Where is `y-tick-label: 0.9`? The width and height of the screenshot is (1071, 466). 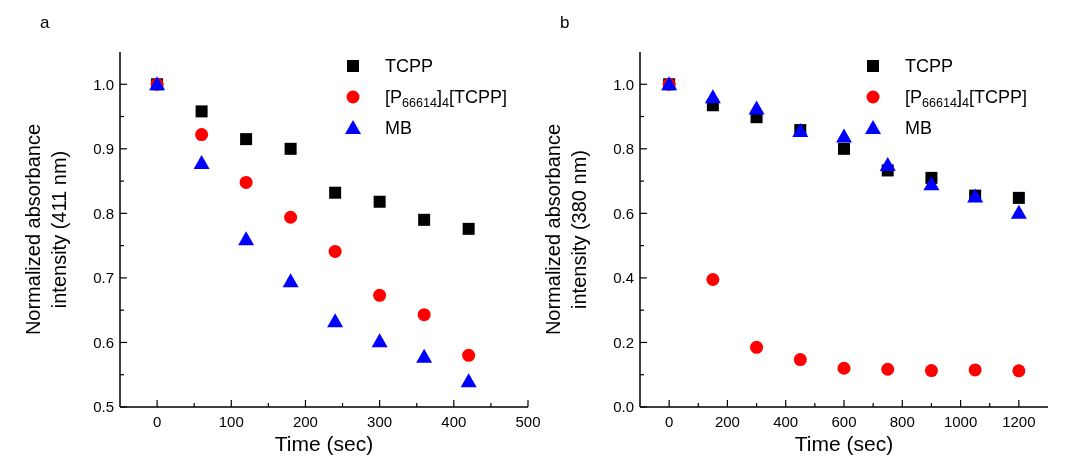
y-tick-label: 0.9 is located at coordinates (103, 149).